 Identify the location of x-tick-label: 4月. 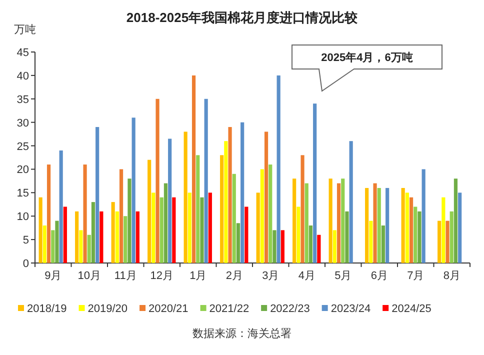
(307, 276).